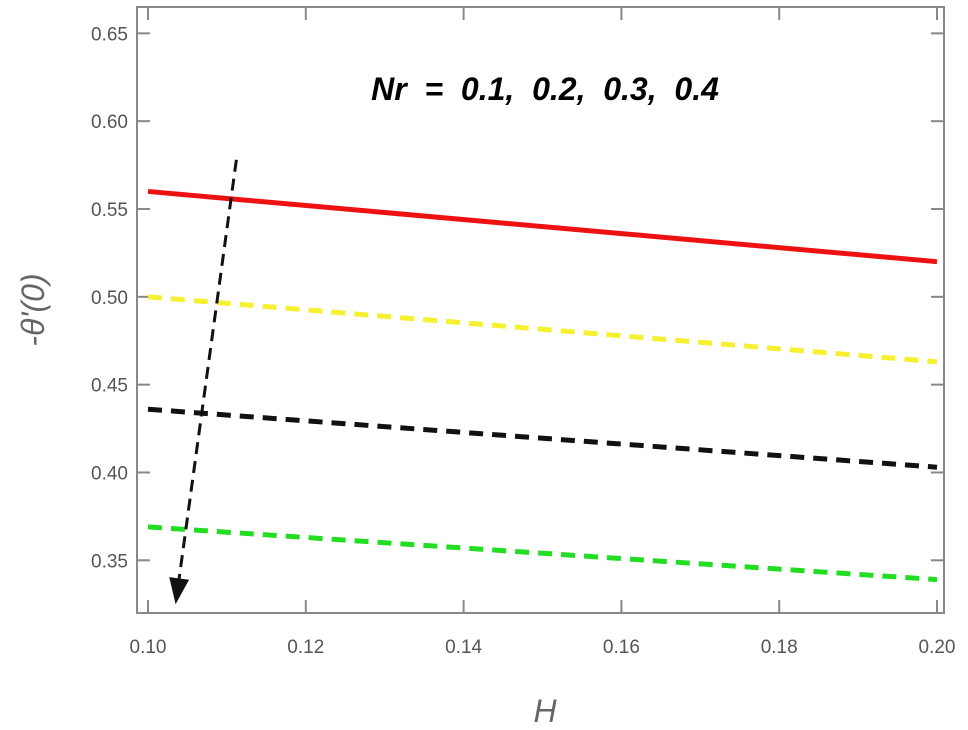 The height and width of the screenshot is (730, 968). Describe the element at coordinates (109, 210) in the screenshot. I see `y-tick-label: 0.55` at that location.